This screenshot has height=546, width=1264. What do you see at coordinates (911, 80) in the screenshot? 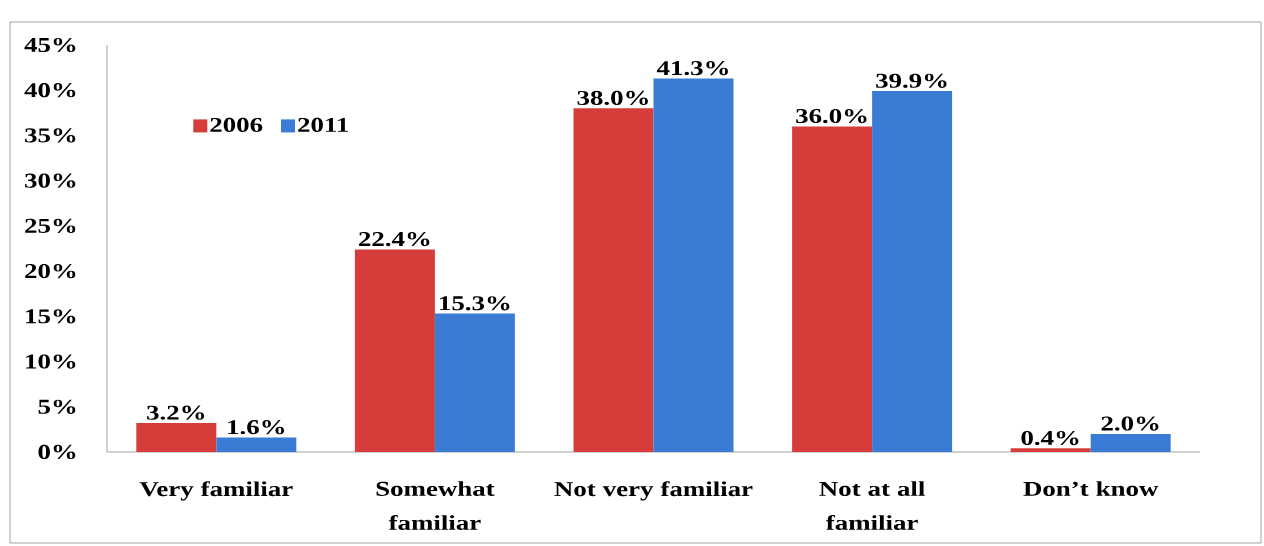
I see `data-label: 39.9%` at bounding box center [911, 80].